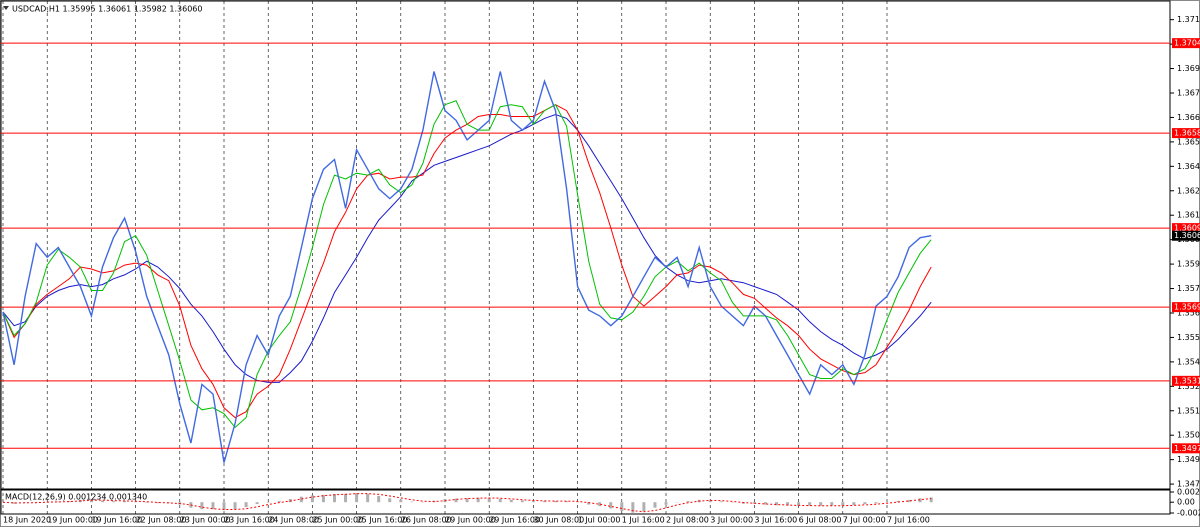 This screenshot has height=527, width=1200. Describe the element at coordinates (687, 520) in the screenshot. I see `x-tick-label: 2 Jul 08:00` at that location.